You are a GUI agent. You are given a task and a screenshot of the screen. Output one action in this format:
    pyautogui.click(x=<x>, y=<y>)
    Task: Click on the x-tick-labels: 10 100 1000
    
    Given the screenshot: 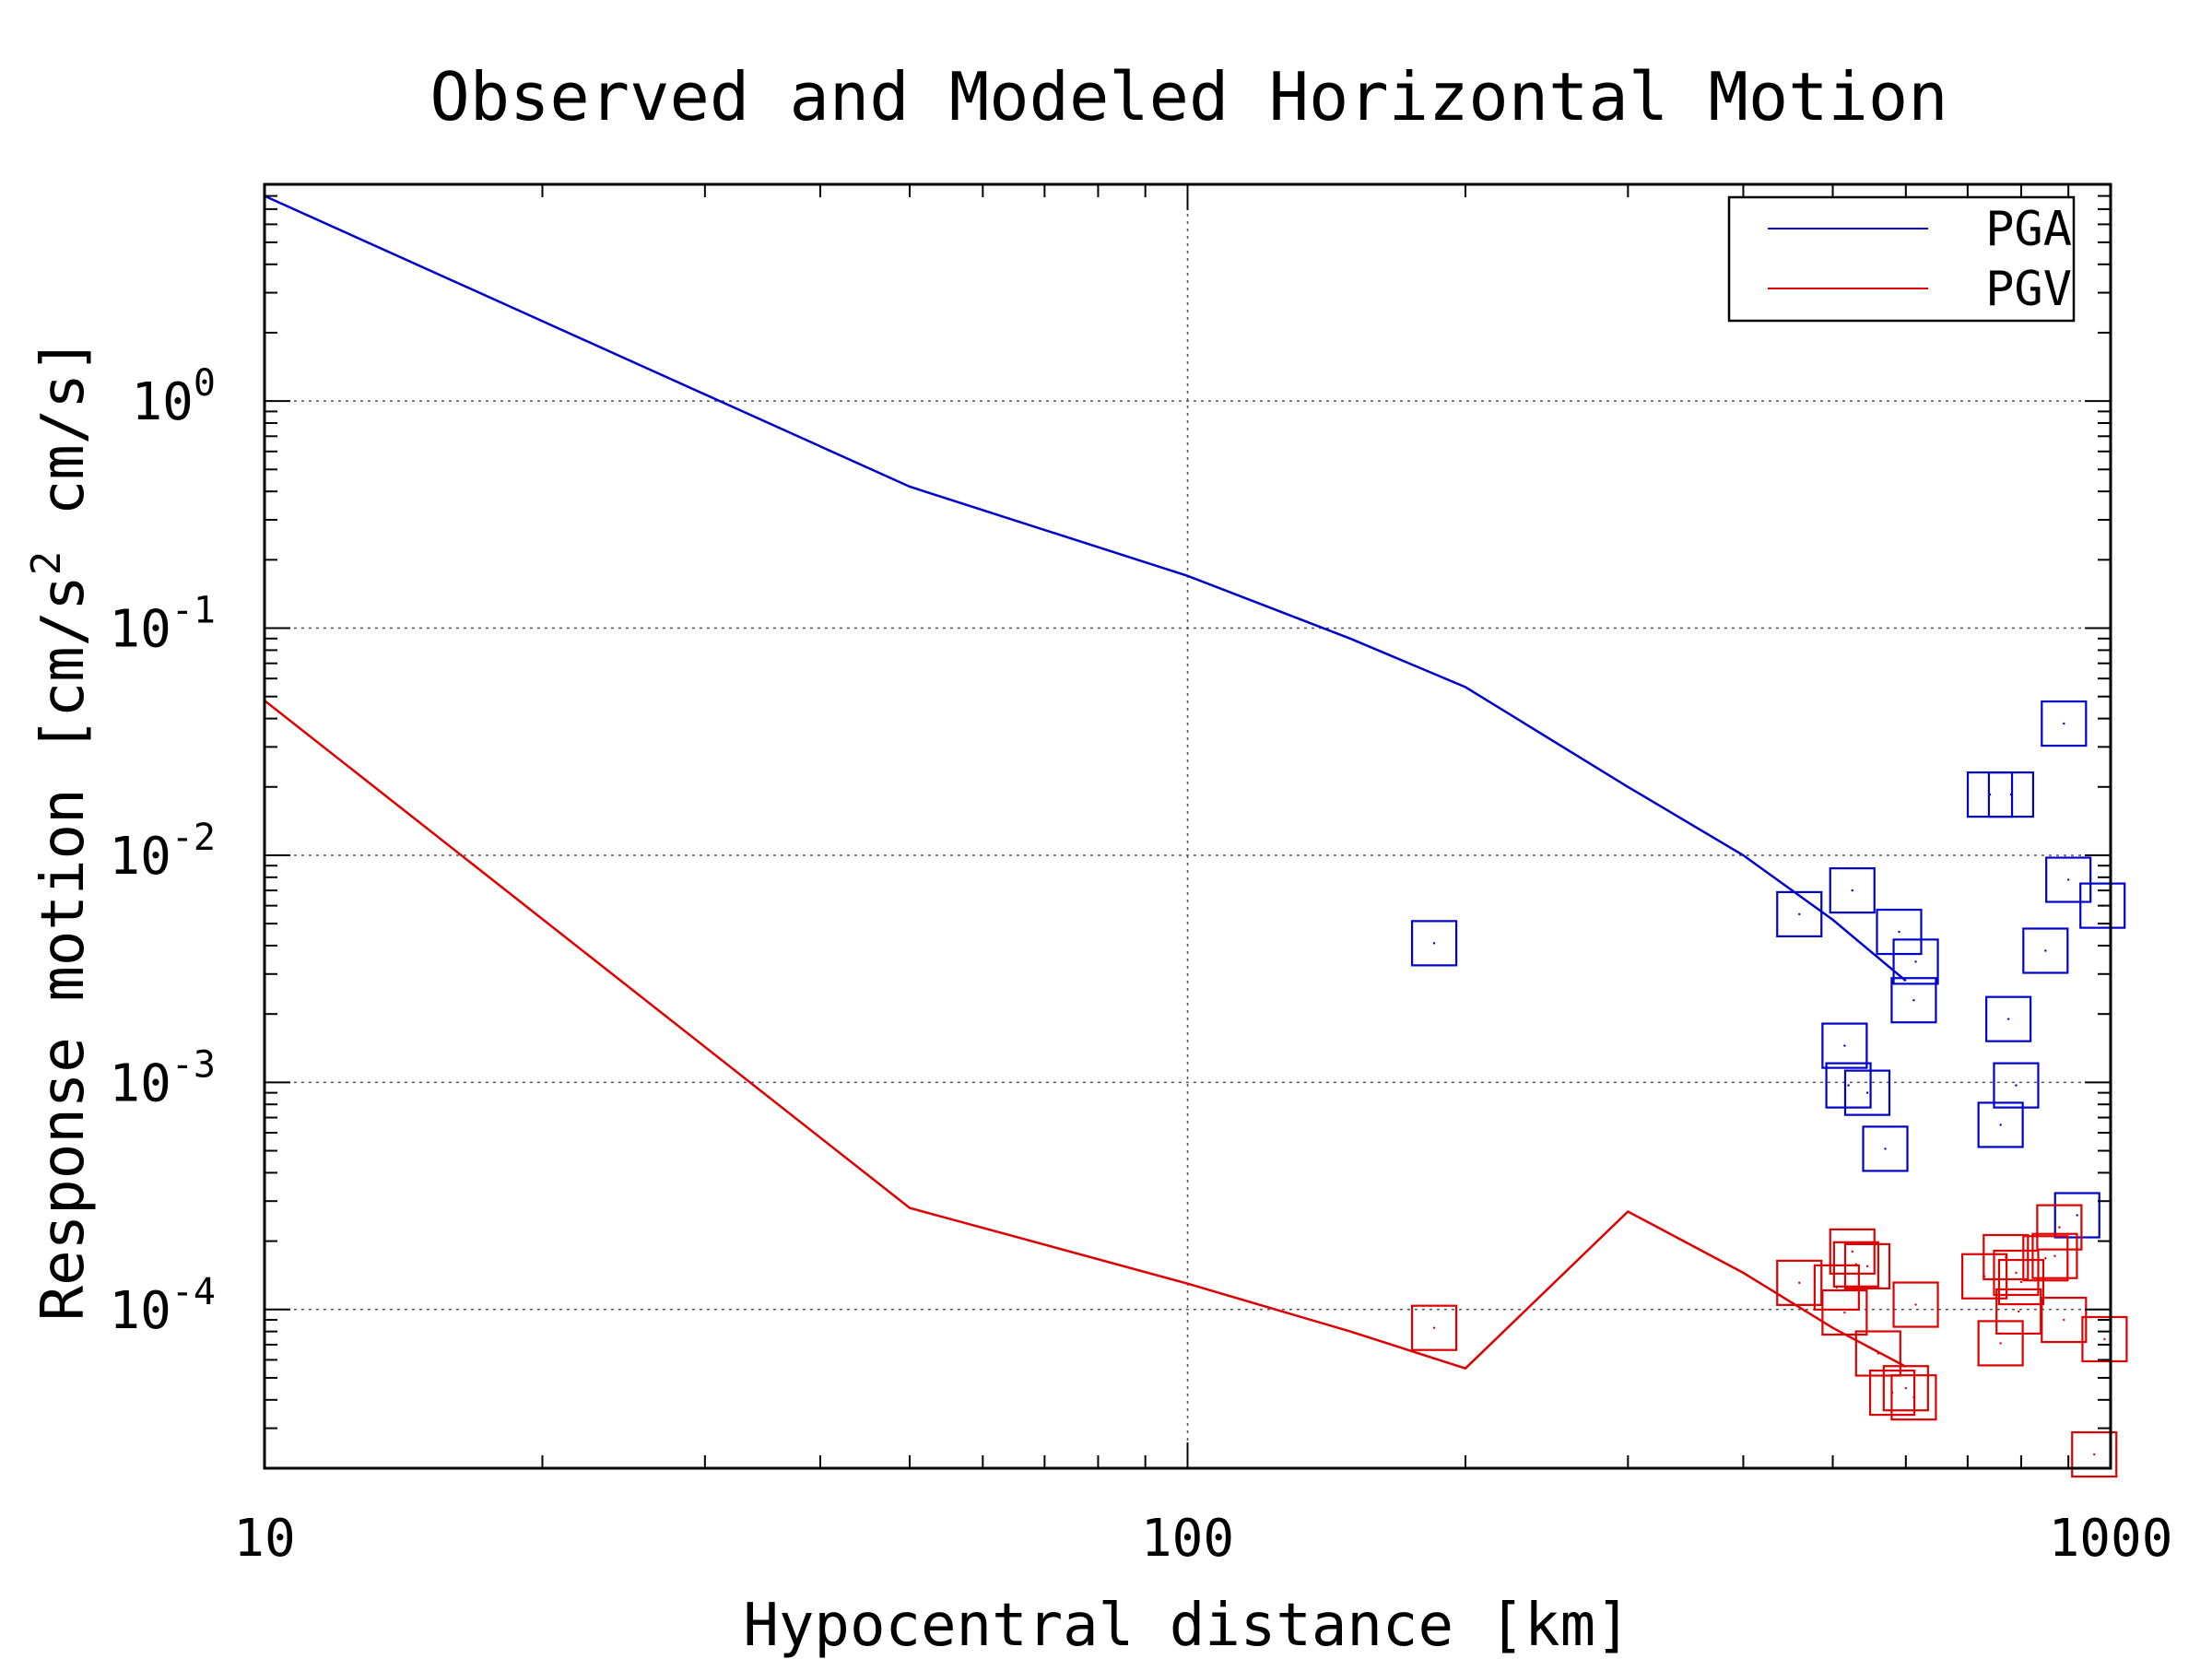 What is the action you would take?
    pyautogui.click(x=1202, y=1539)
    